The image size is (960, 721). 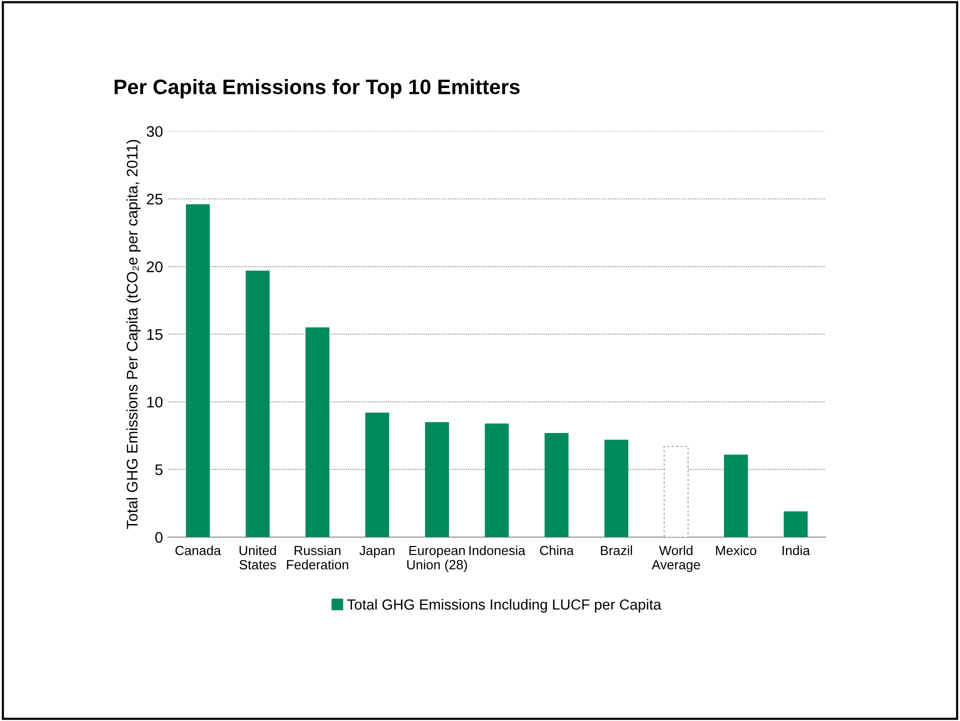 I want to click on x-tick-label: India, so click(x=796, y=550).